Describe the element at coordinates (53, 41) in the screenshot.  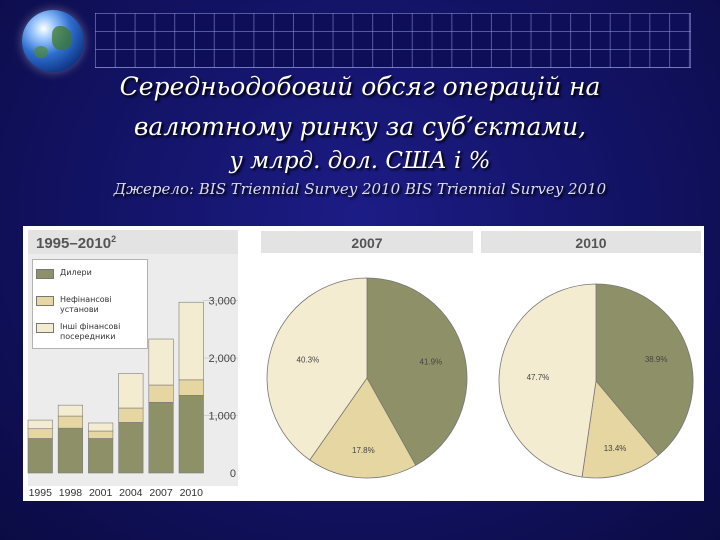
I see `globe-icon` at that location.